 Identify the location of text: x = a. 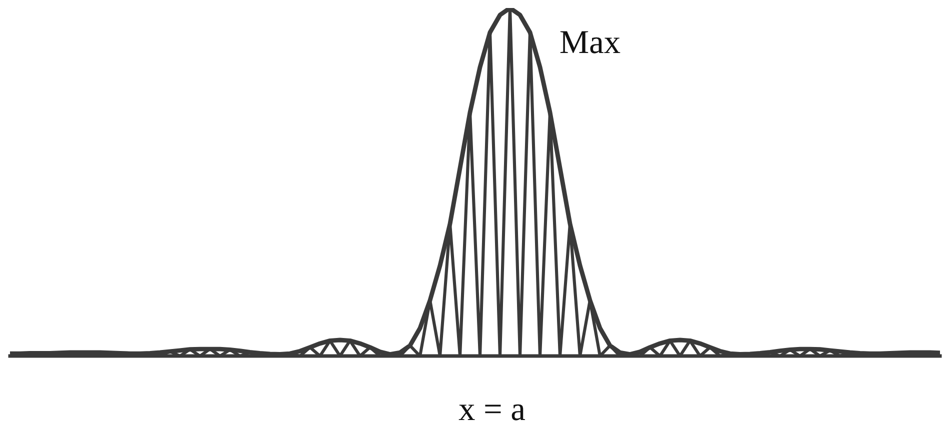
(492, 412).